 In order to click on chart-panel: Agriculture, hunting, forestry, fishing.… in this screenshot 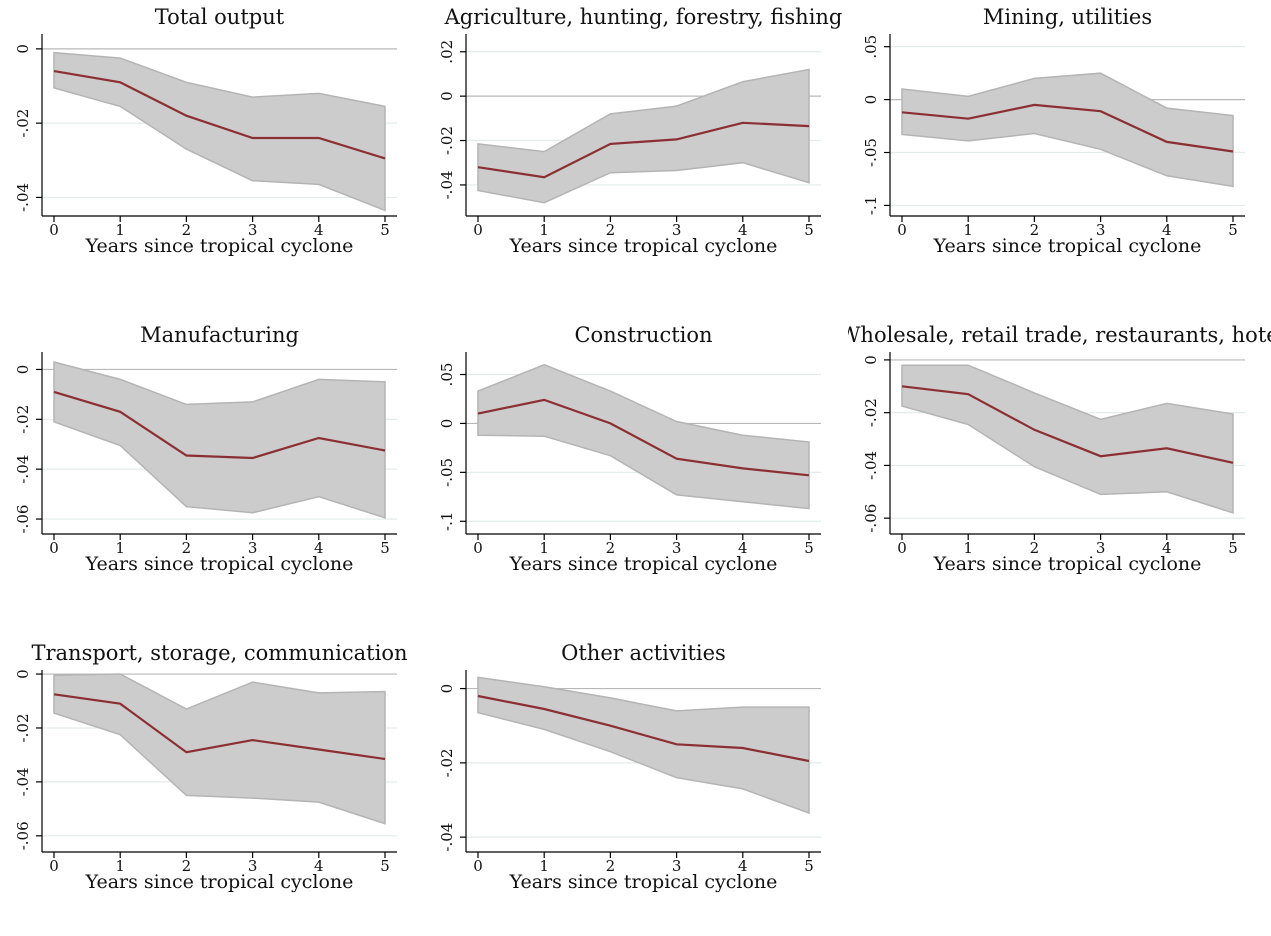, I will do `click(635, 150)`.